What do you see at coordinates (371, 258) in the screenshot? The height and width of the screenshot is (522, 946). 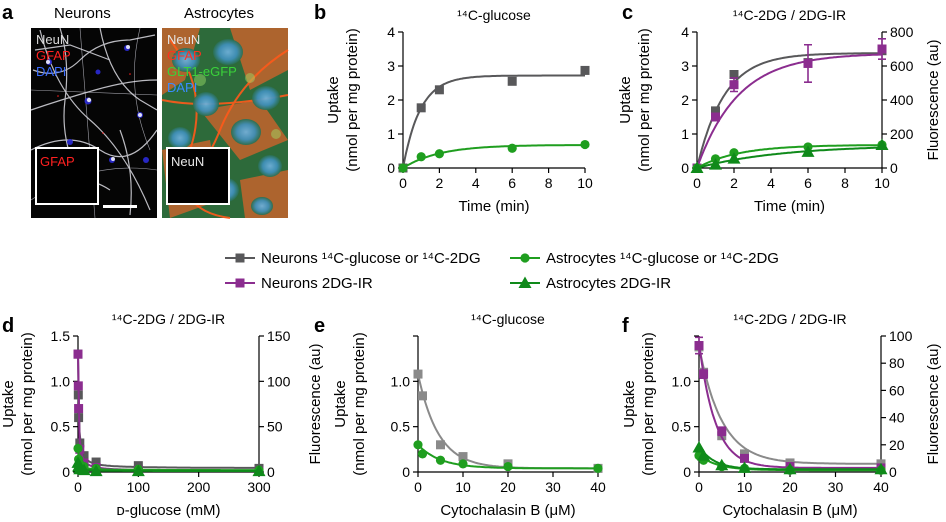 I see `legend-label: Neurons ¹⁴C-glucose or ¹⁴C-2DG` at bounding box center [371, 258].